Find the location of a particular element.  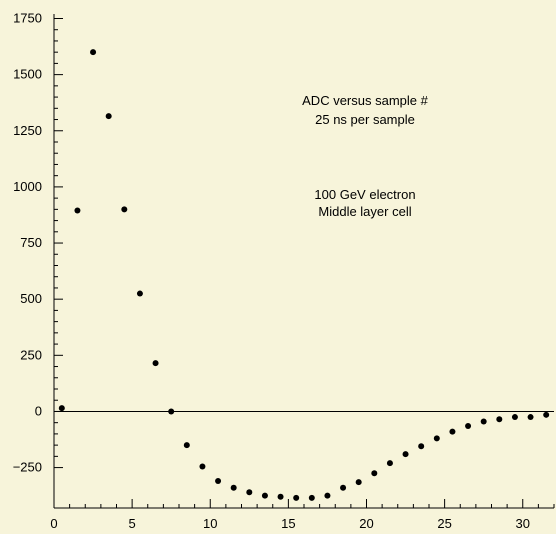

y-tick-label: 1500 is located at coordinates (27, 74).